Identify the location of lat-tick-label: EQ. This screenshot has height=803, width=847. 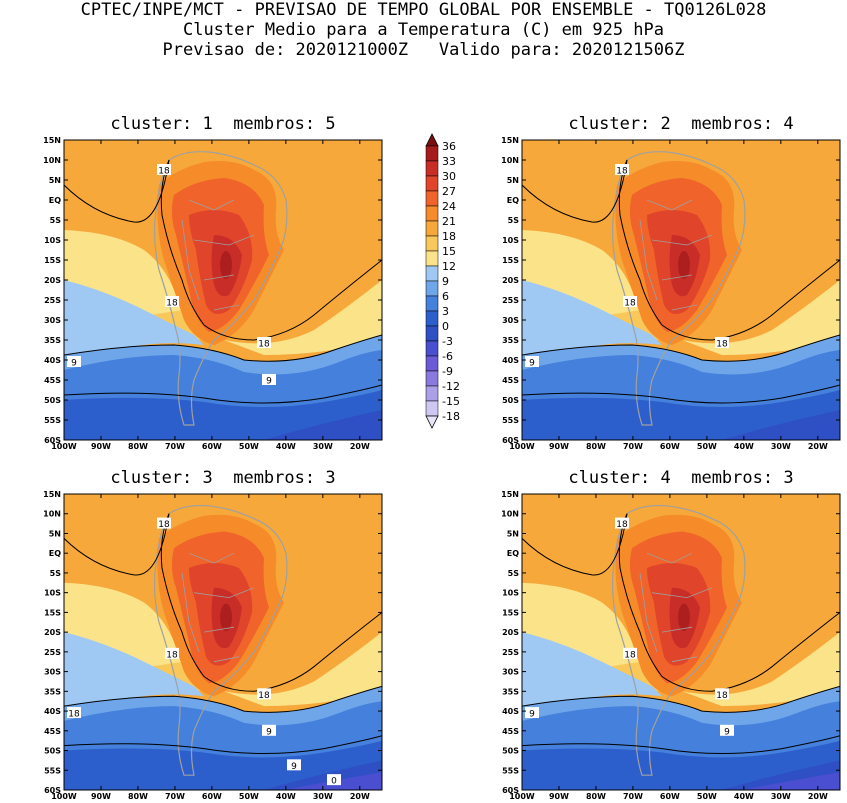
(55, 553).